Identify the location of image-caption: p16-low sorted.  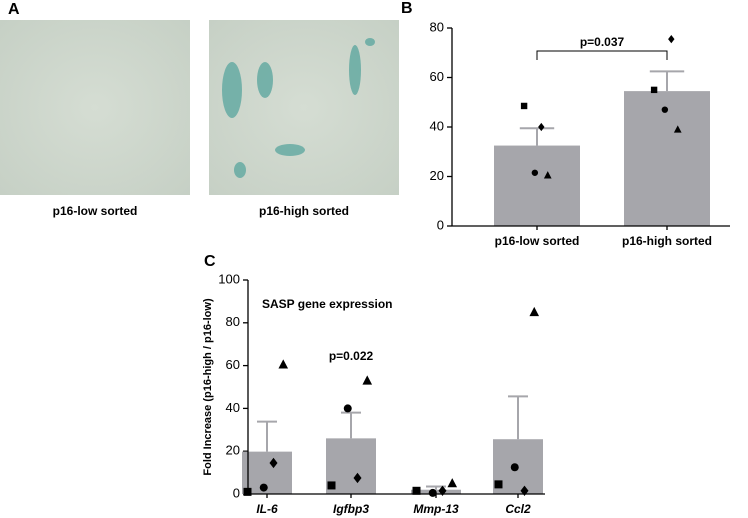
(95, 211).